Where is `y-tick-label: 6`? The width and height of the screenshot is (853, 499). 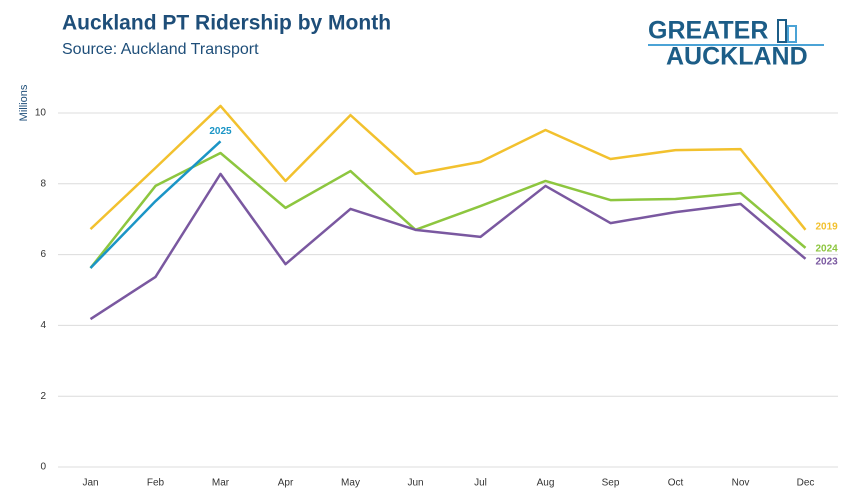
y-tick-label: 6 is located at coordinates (43, 254).